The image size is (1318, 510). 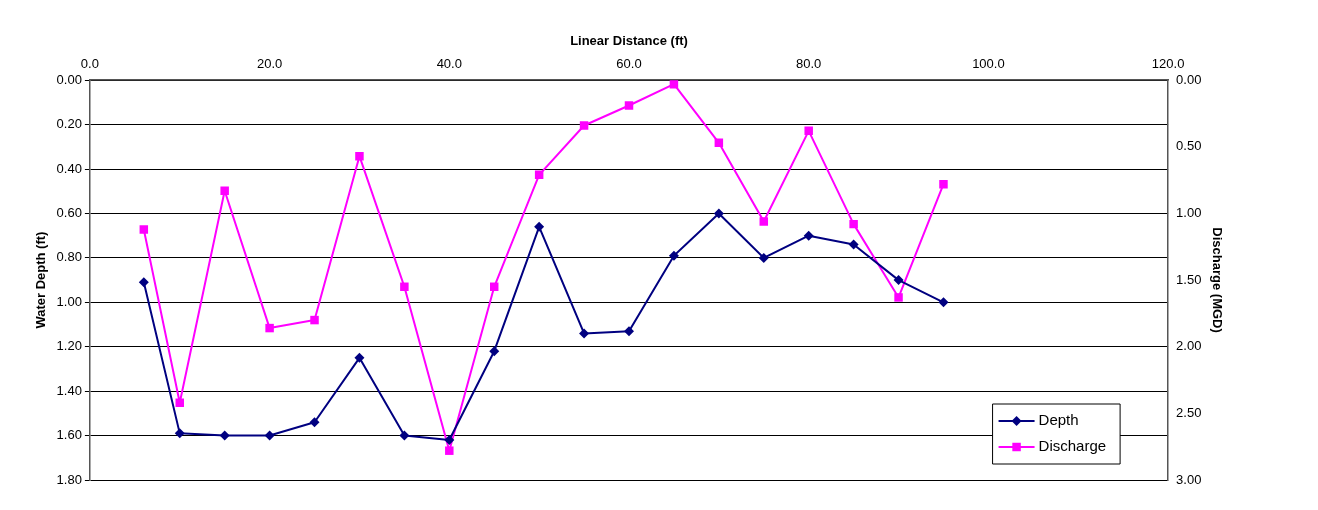 What do you see at coordinates (1189, 412) in the screenshot?
I see `y2-tick-label: 2.50` at bounding box center [1189, 412].